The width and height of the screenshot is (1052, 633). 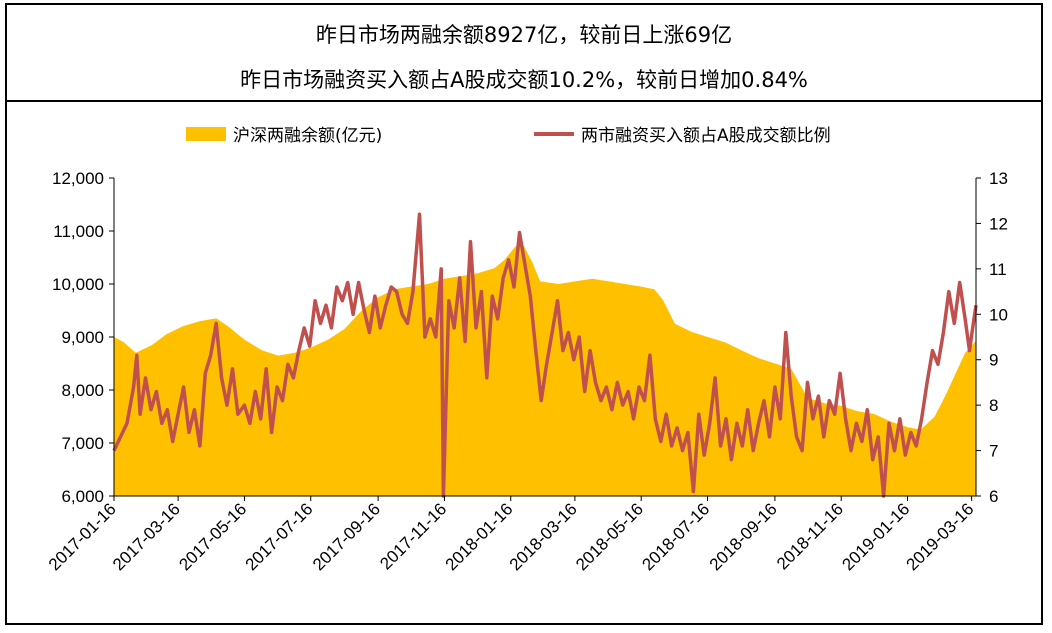 What do you see at coordinates (675, 536) in the screenshot?
I see `x-axis-tick-label: 2018-07-16` at bounding box center [675, 536].